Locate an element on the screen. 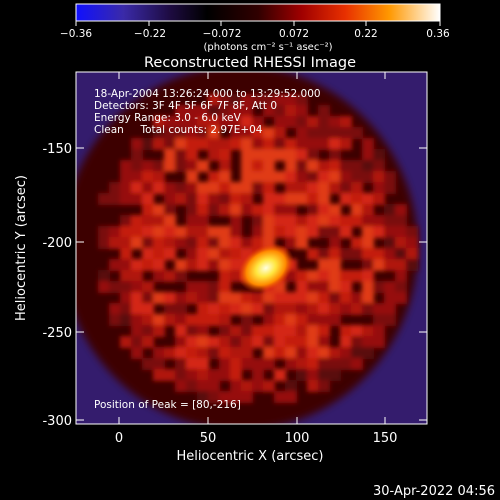 This screenshot has width=500, height=500. annotation-clean-counts: Clean Total counts: 2.97E+04 is located at coordinates (178, 130).